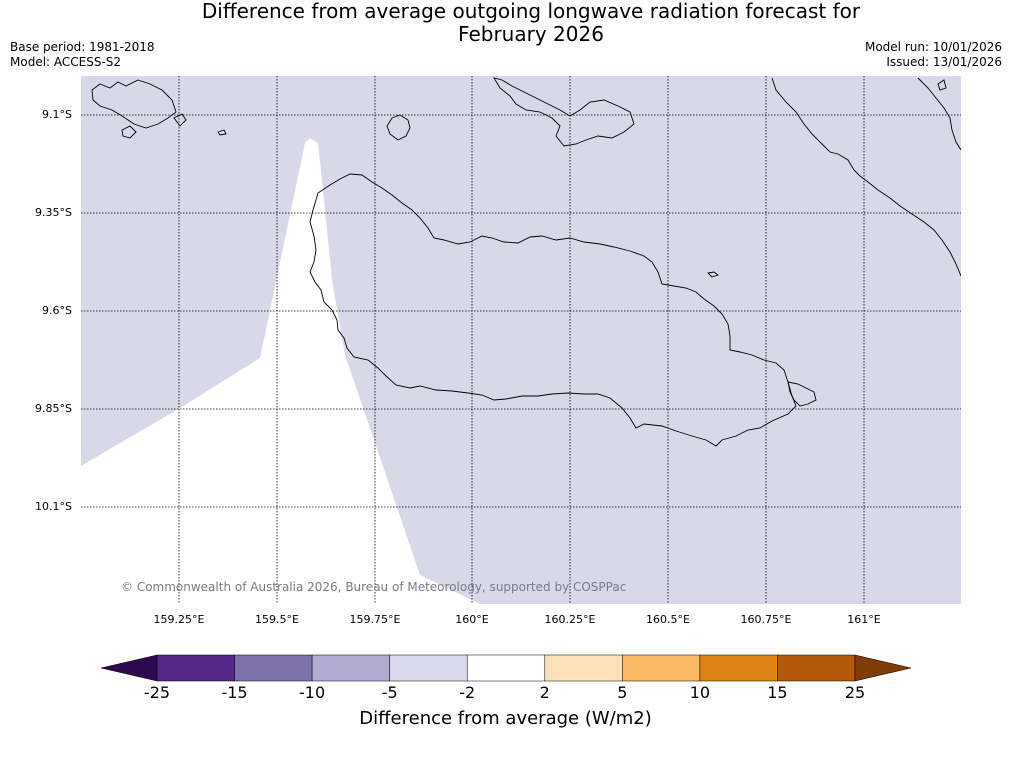 The image size is (1011, 758). Describe the element at coordinates (157, 692) in the screenshot. I see `colorbar-tick-label: -25` at that location.